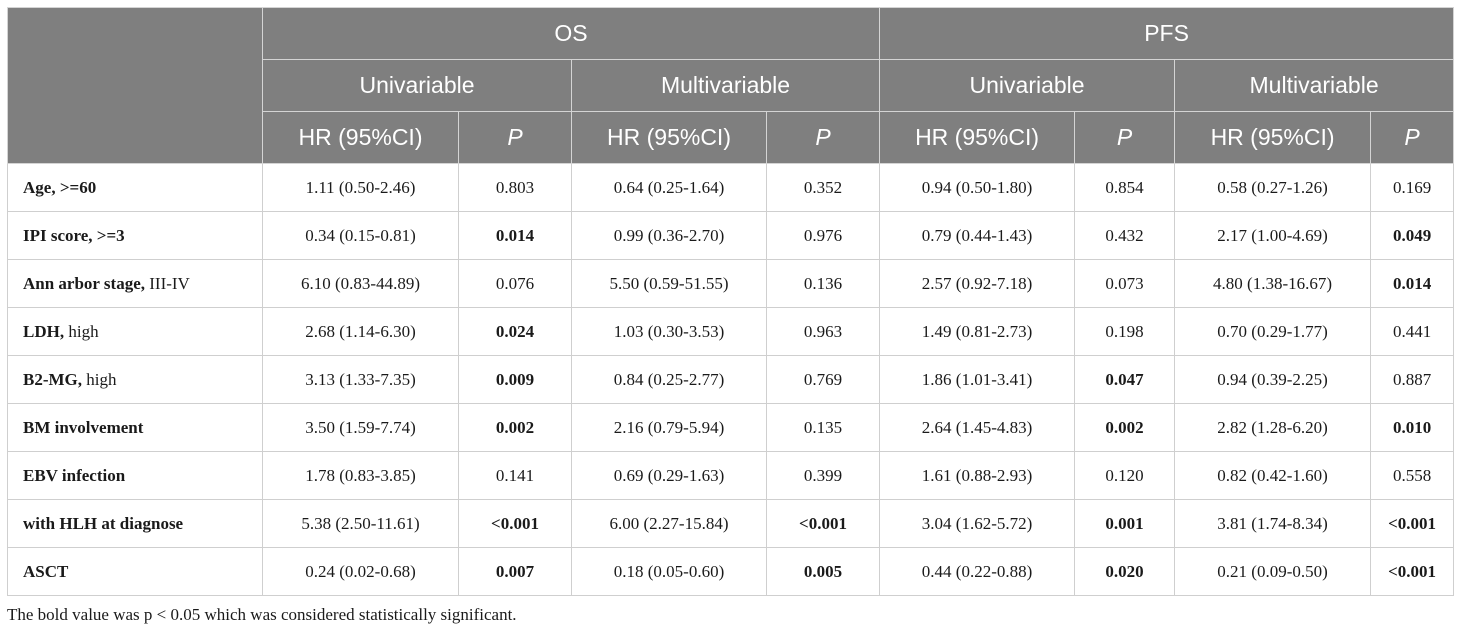 The width and height of the screenshot is (1460, 635). Describe the element at coordinates (823, 571) in the screenshot. I see `os-multi-p-cell: 0.005` at that location.